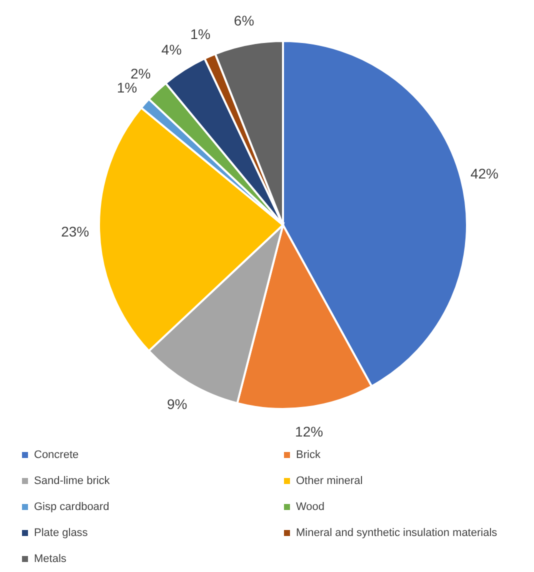  I want to click on data-label: 4%, so click(171, 49).